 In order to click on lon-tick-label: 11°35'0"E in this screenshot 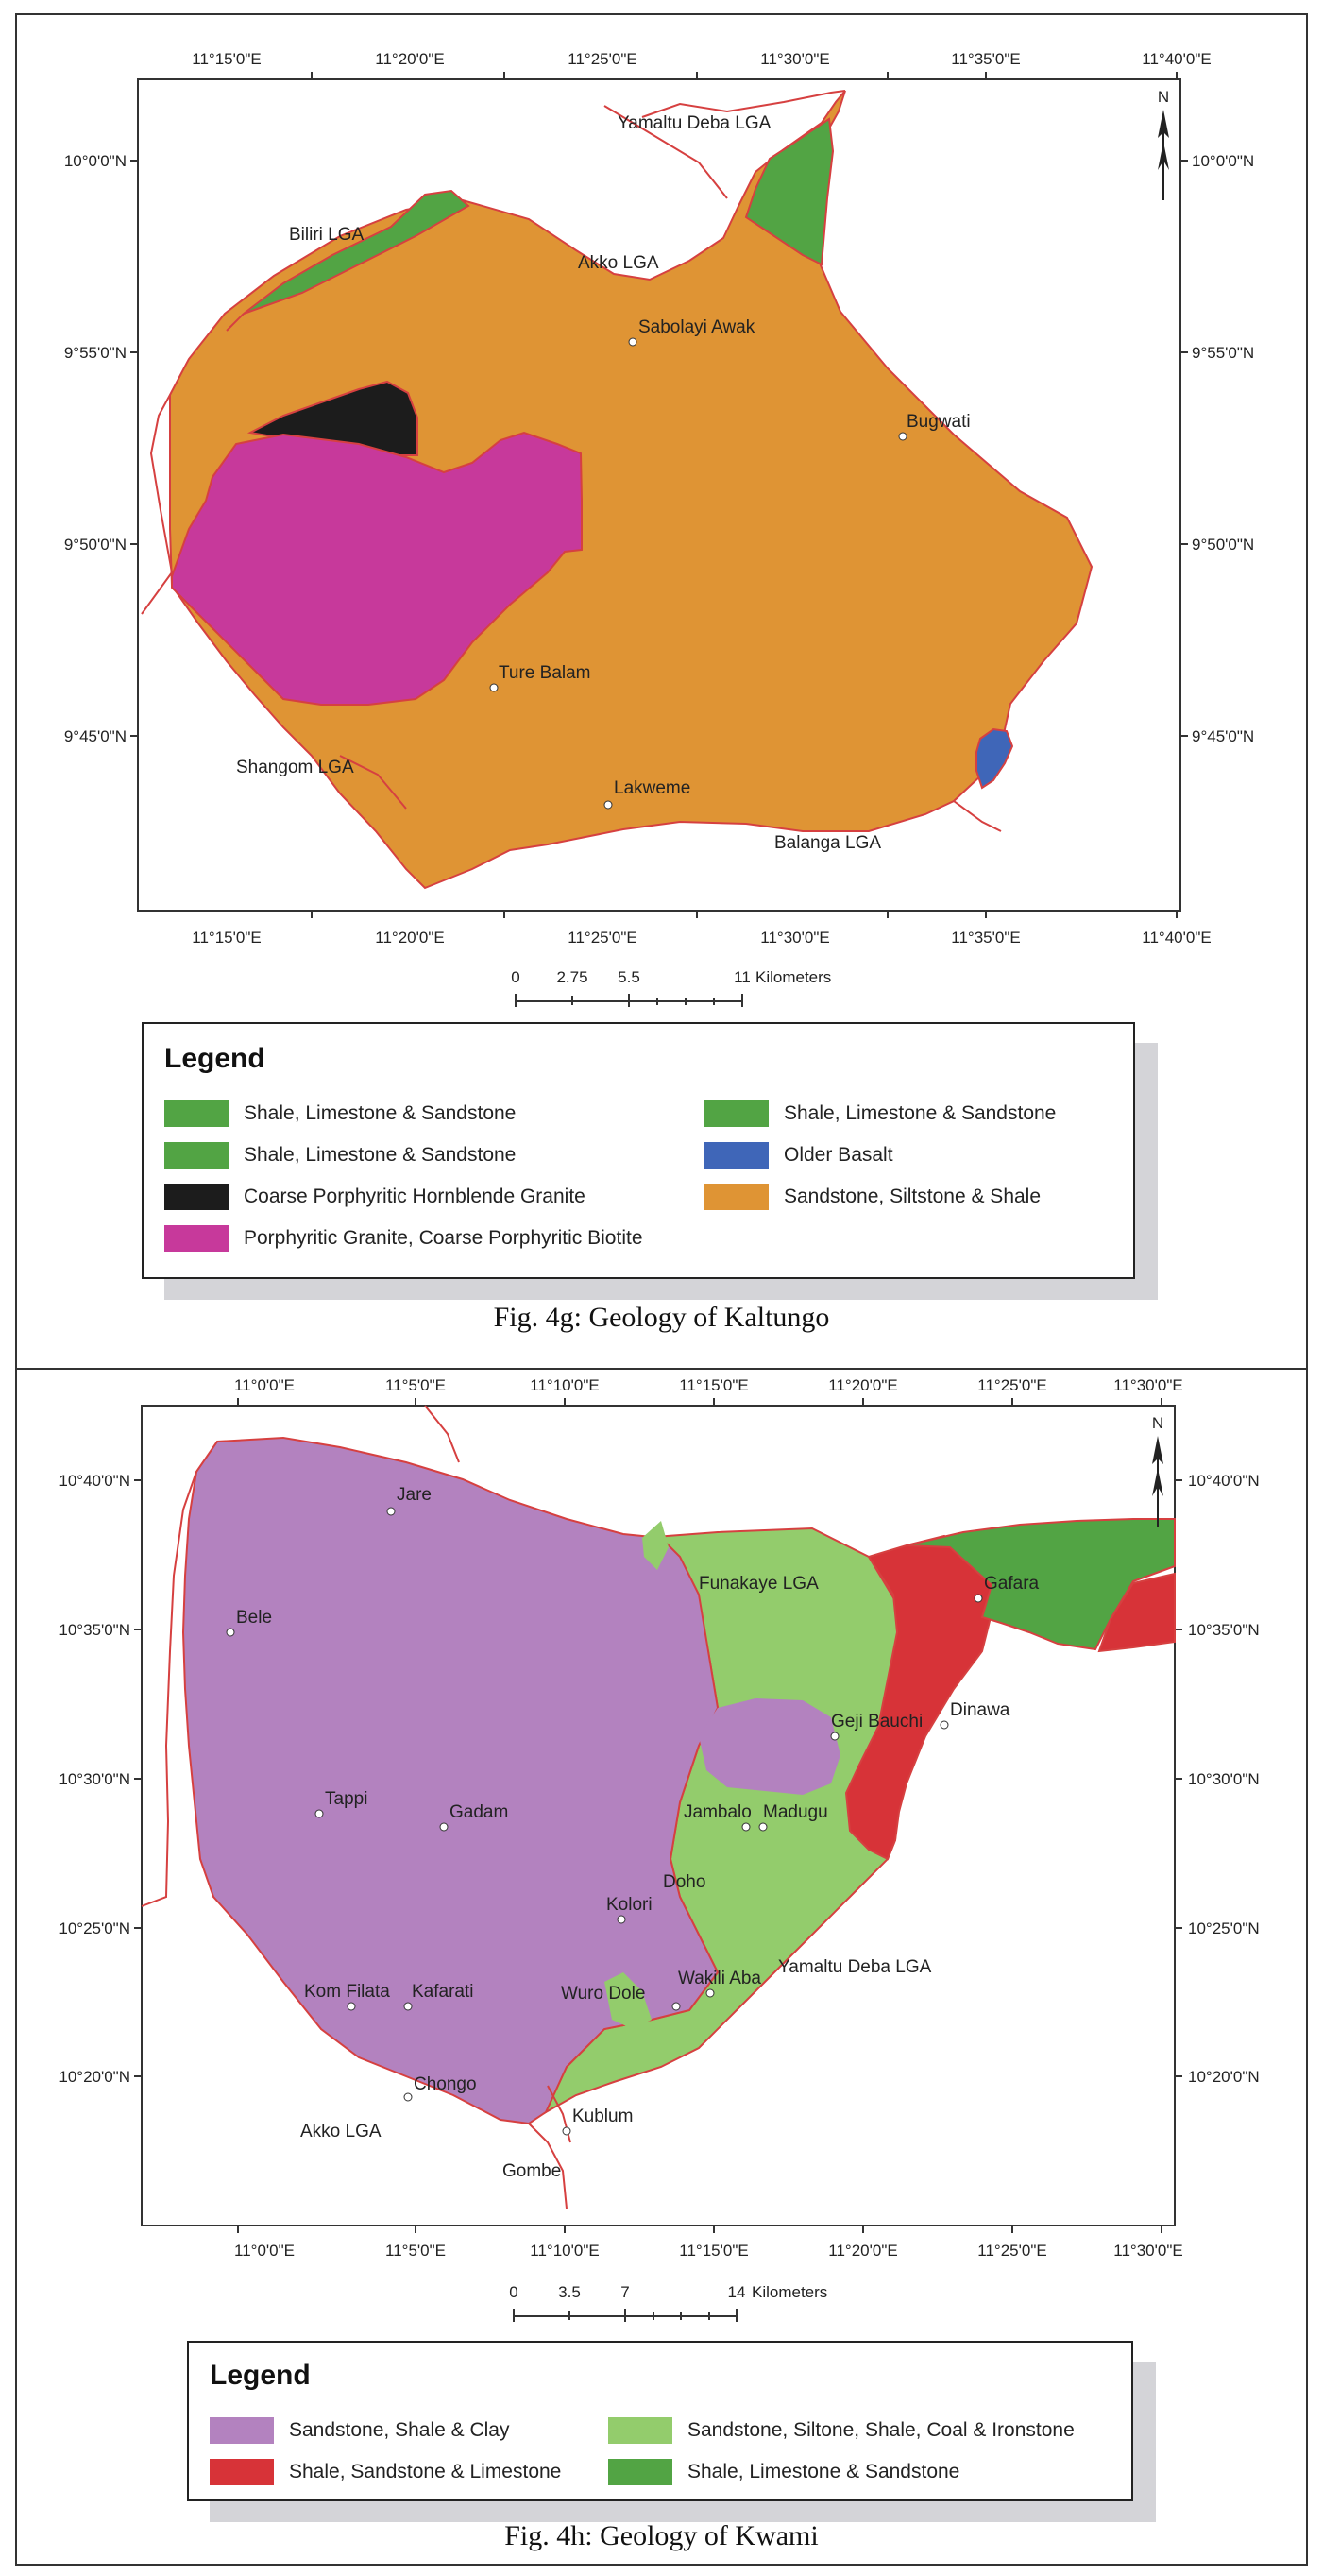, I will do `click(985, 938)`.